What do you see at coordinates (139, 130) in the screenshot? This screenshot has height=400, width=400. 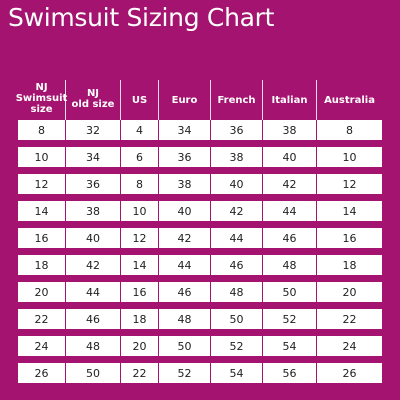 I see `table-cell: 4` at bounding box center [139, 130].